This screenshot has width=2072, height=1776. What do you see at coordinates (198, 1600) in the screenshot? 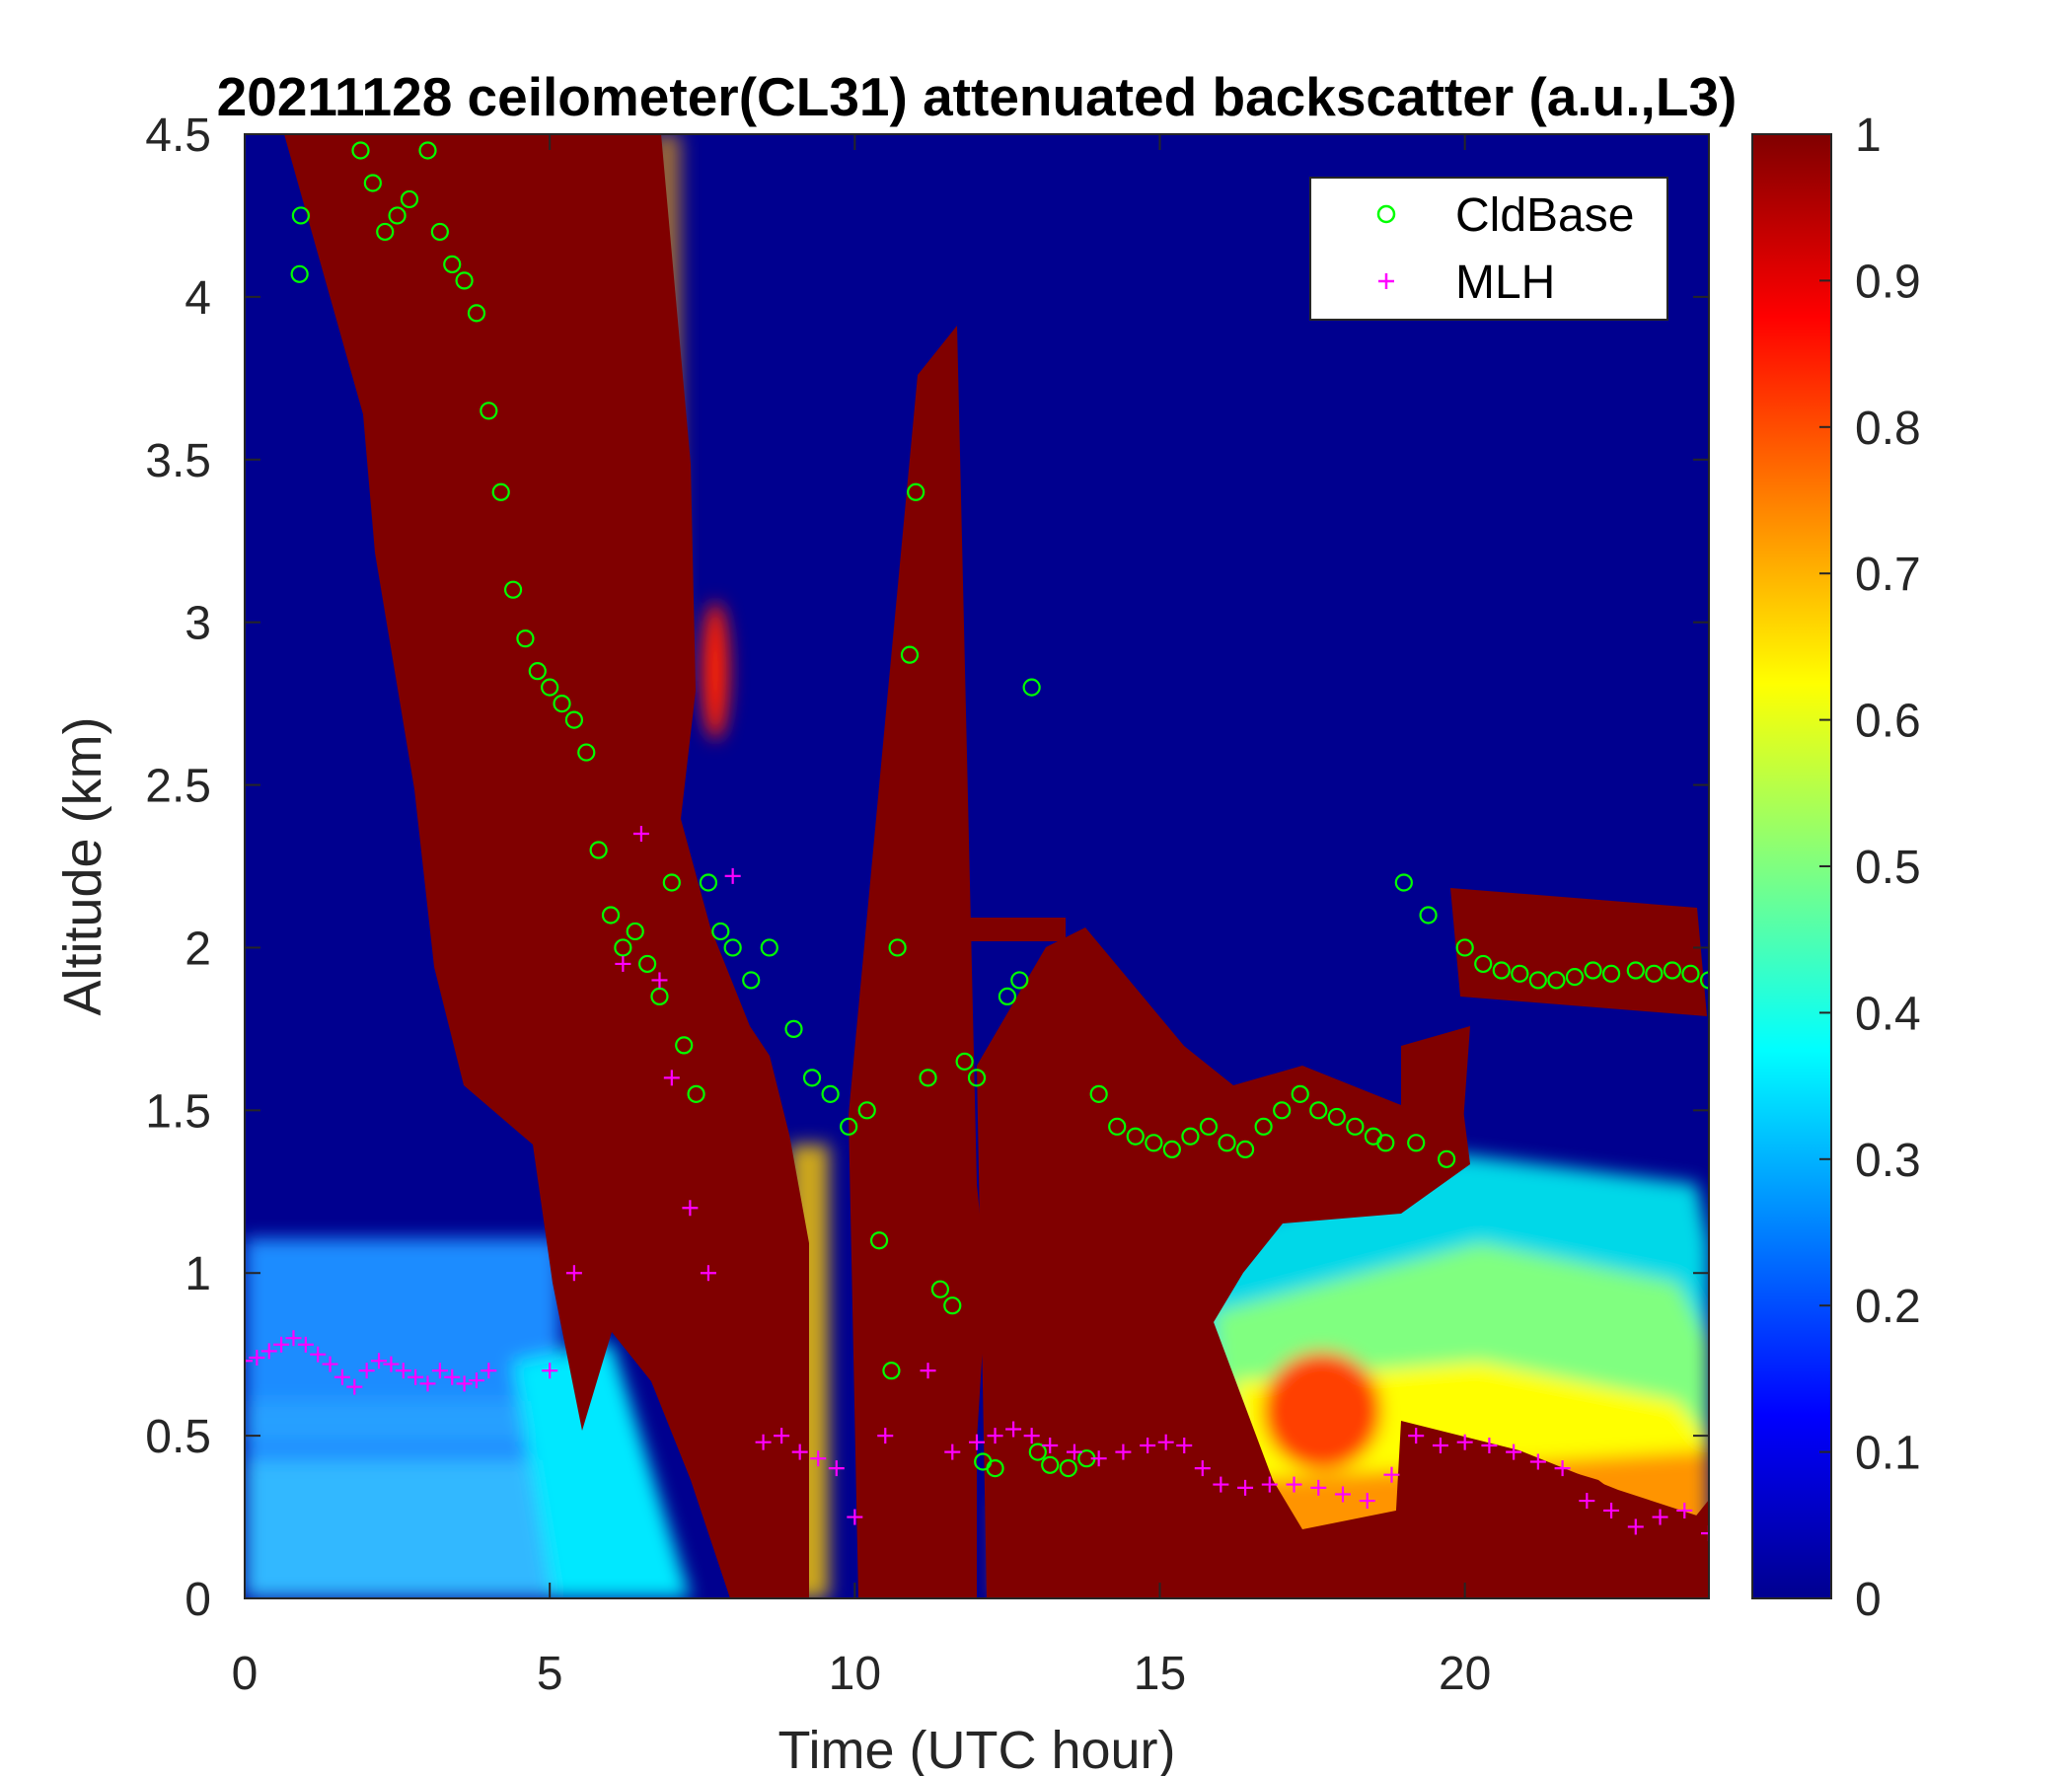
I see `y-tick-label: 0` at bounding box center [198, 1600].